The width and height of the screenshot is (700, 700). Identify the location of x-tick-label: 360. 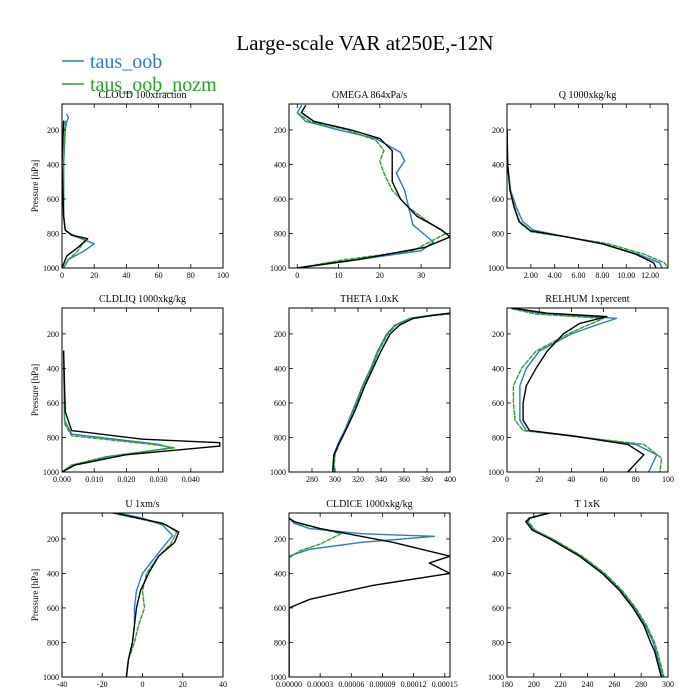
(404, 479).